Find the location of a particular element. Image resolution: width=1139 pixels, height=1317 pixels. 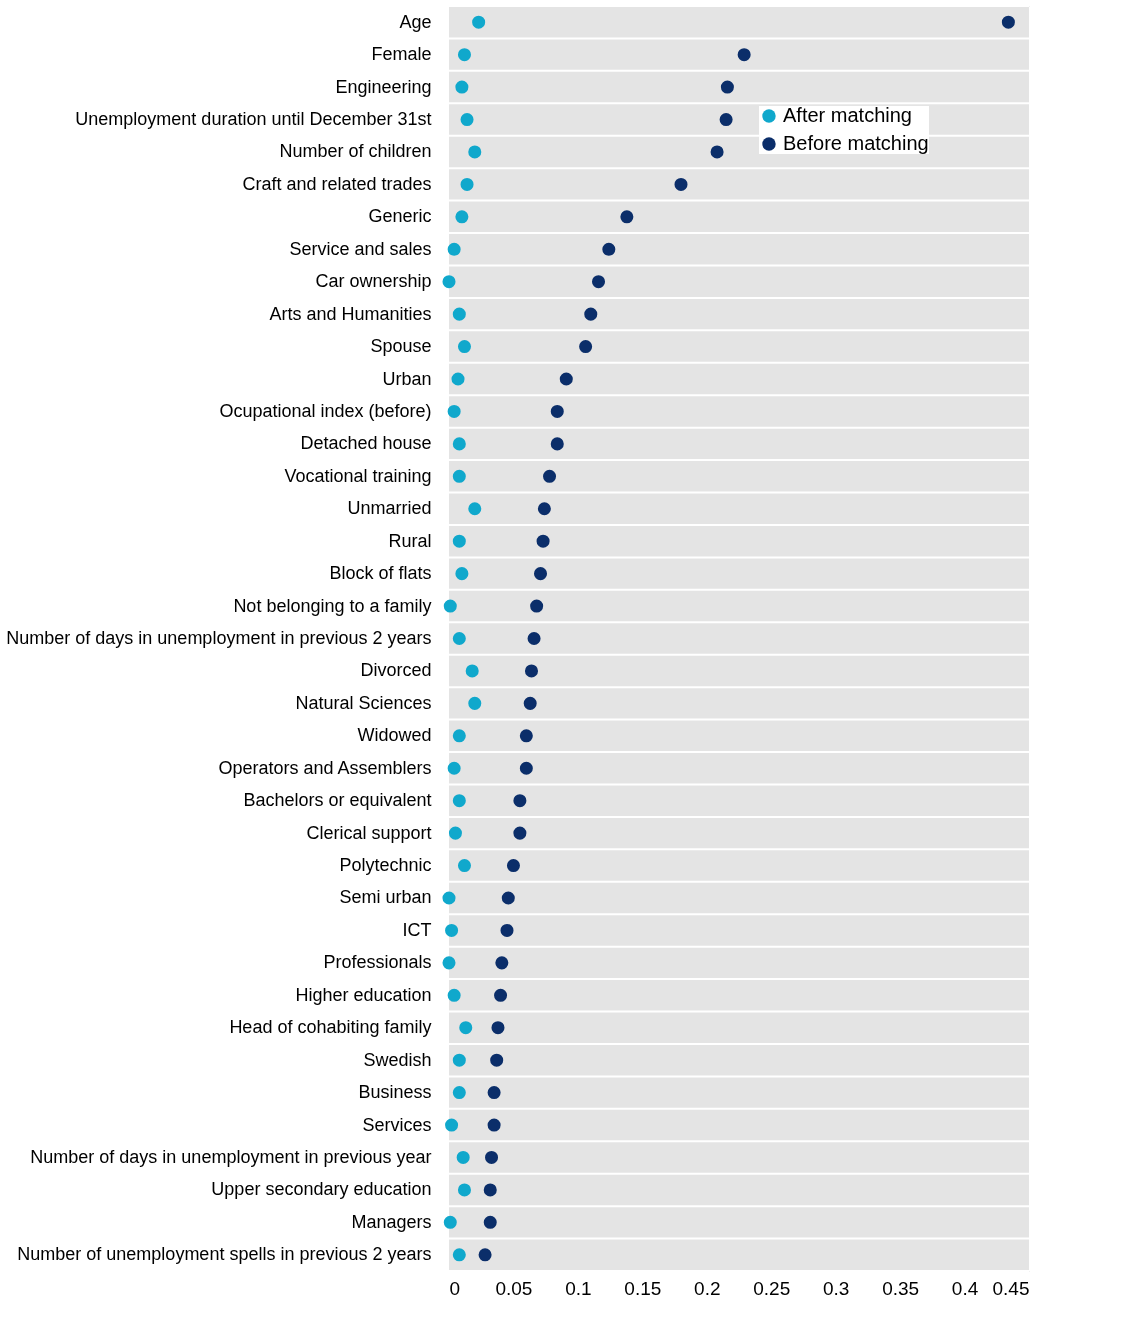

y-tick-label: Number of unemployment spells in previous 2 years is located at coordinates (224, 1254).